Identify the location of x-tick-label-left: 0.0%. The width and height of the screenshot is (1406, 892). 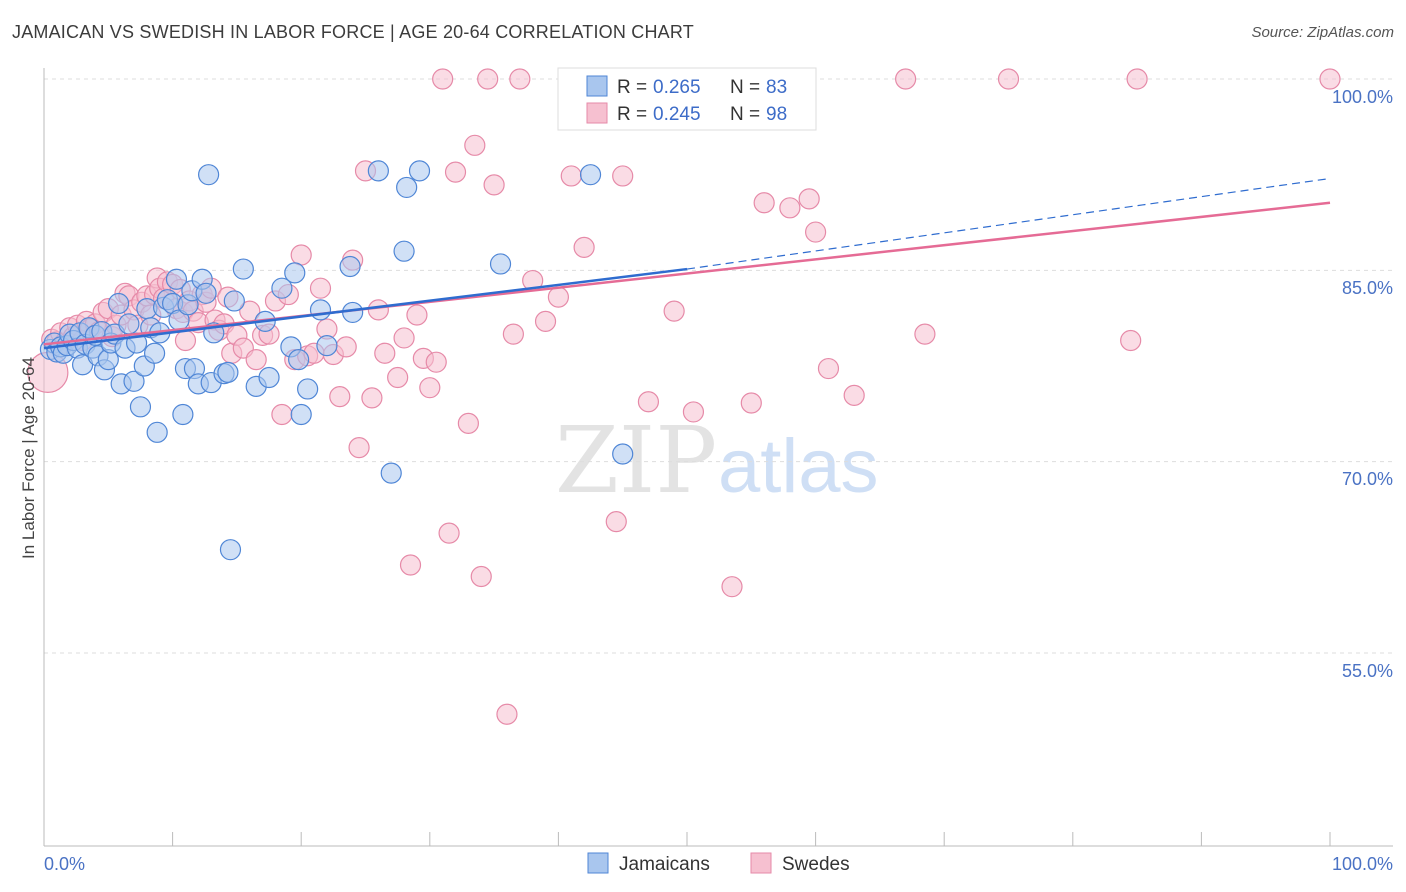
(64, 864).